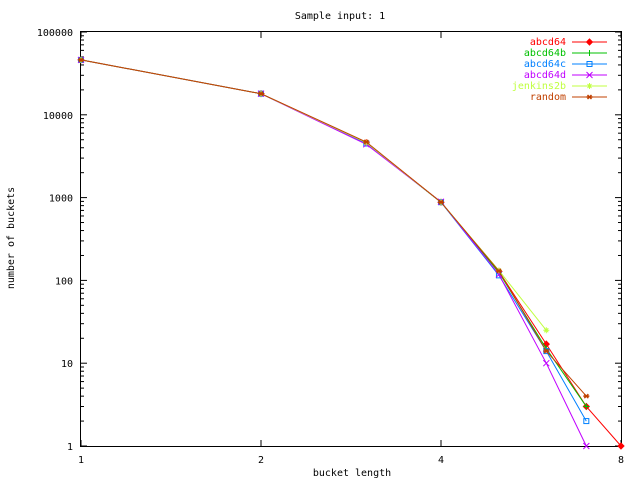  Describe the element at coordinates (589, 42) in the screenshot. I see `legend-marker-abcd64` at that location.